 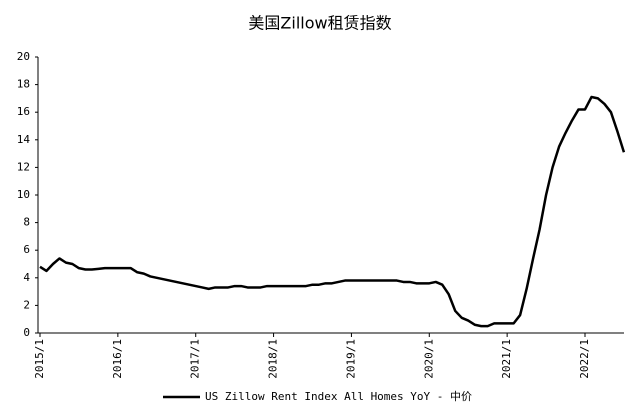 I want to click on chart-title: 美国Zillow租赁指数, so click(x=319, y=23).